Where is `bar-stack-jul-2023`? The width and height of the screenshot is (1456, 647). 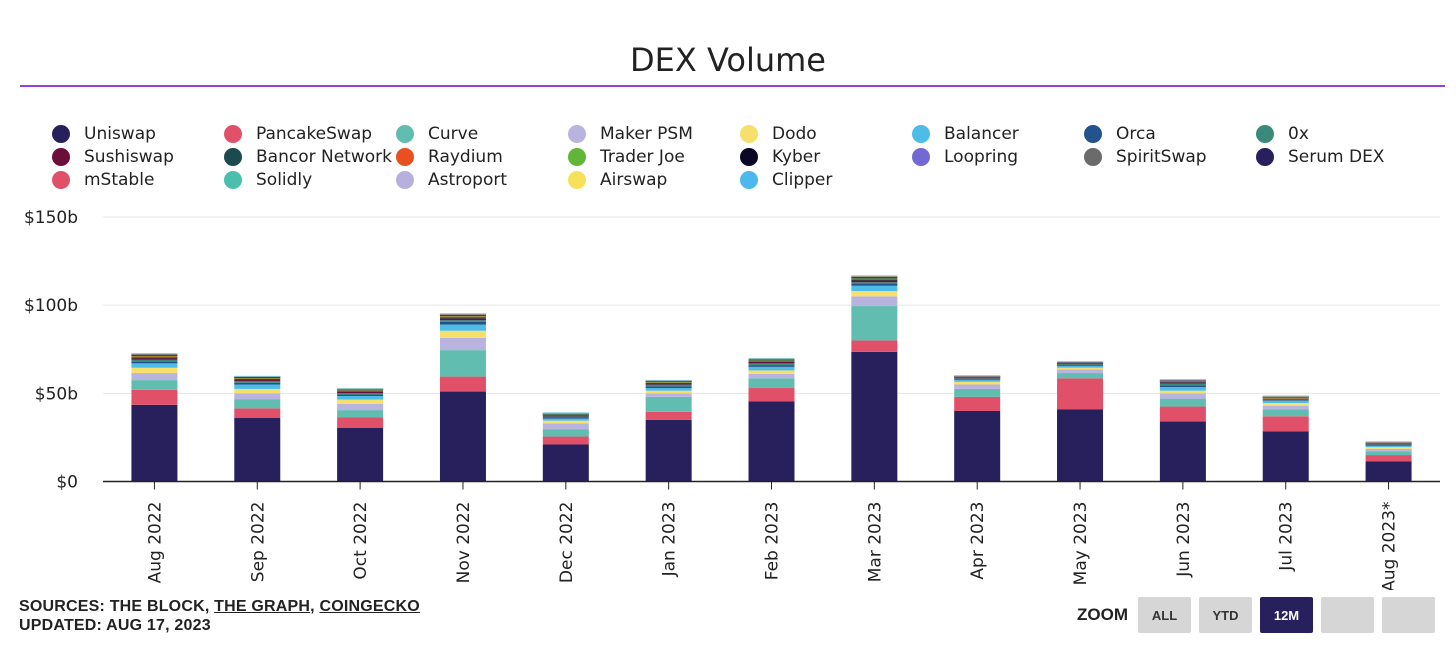 bar-stack-jul-2023 is located at coordinates (1285, 438).